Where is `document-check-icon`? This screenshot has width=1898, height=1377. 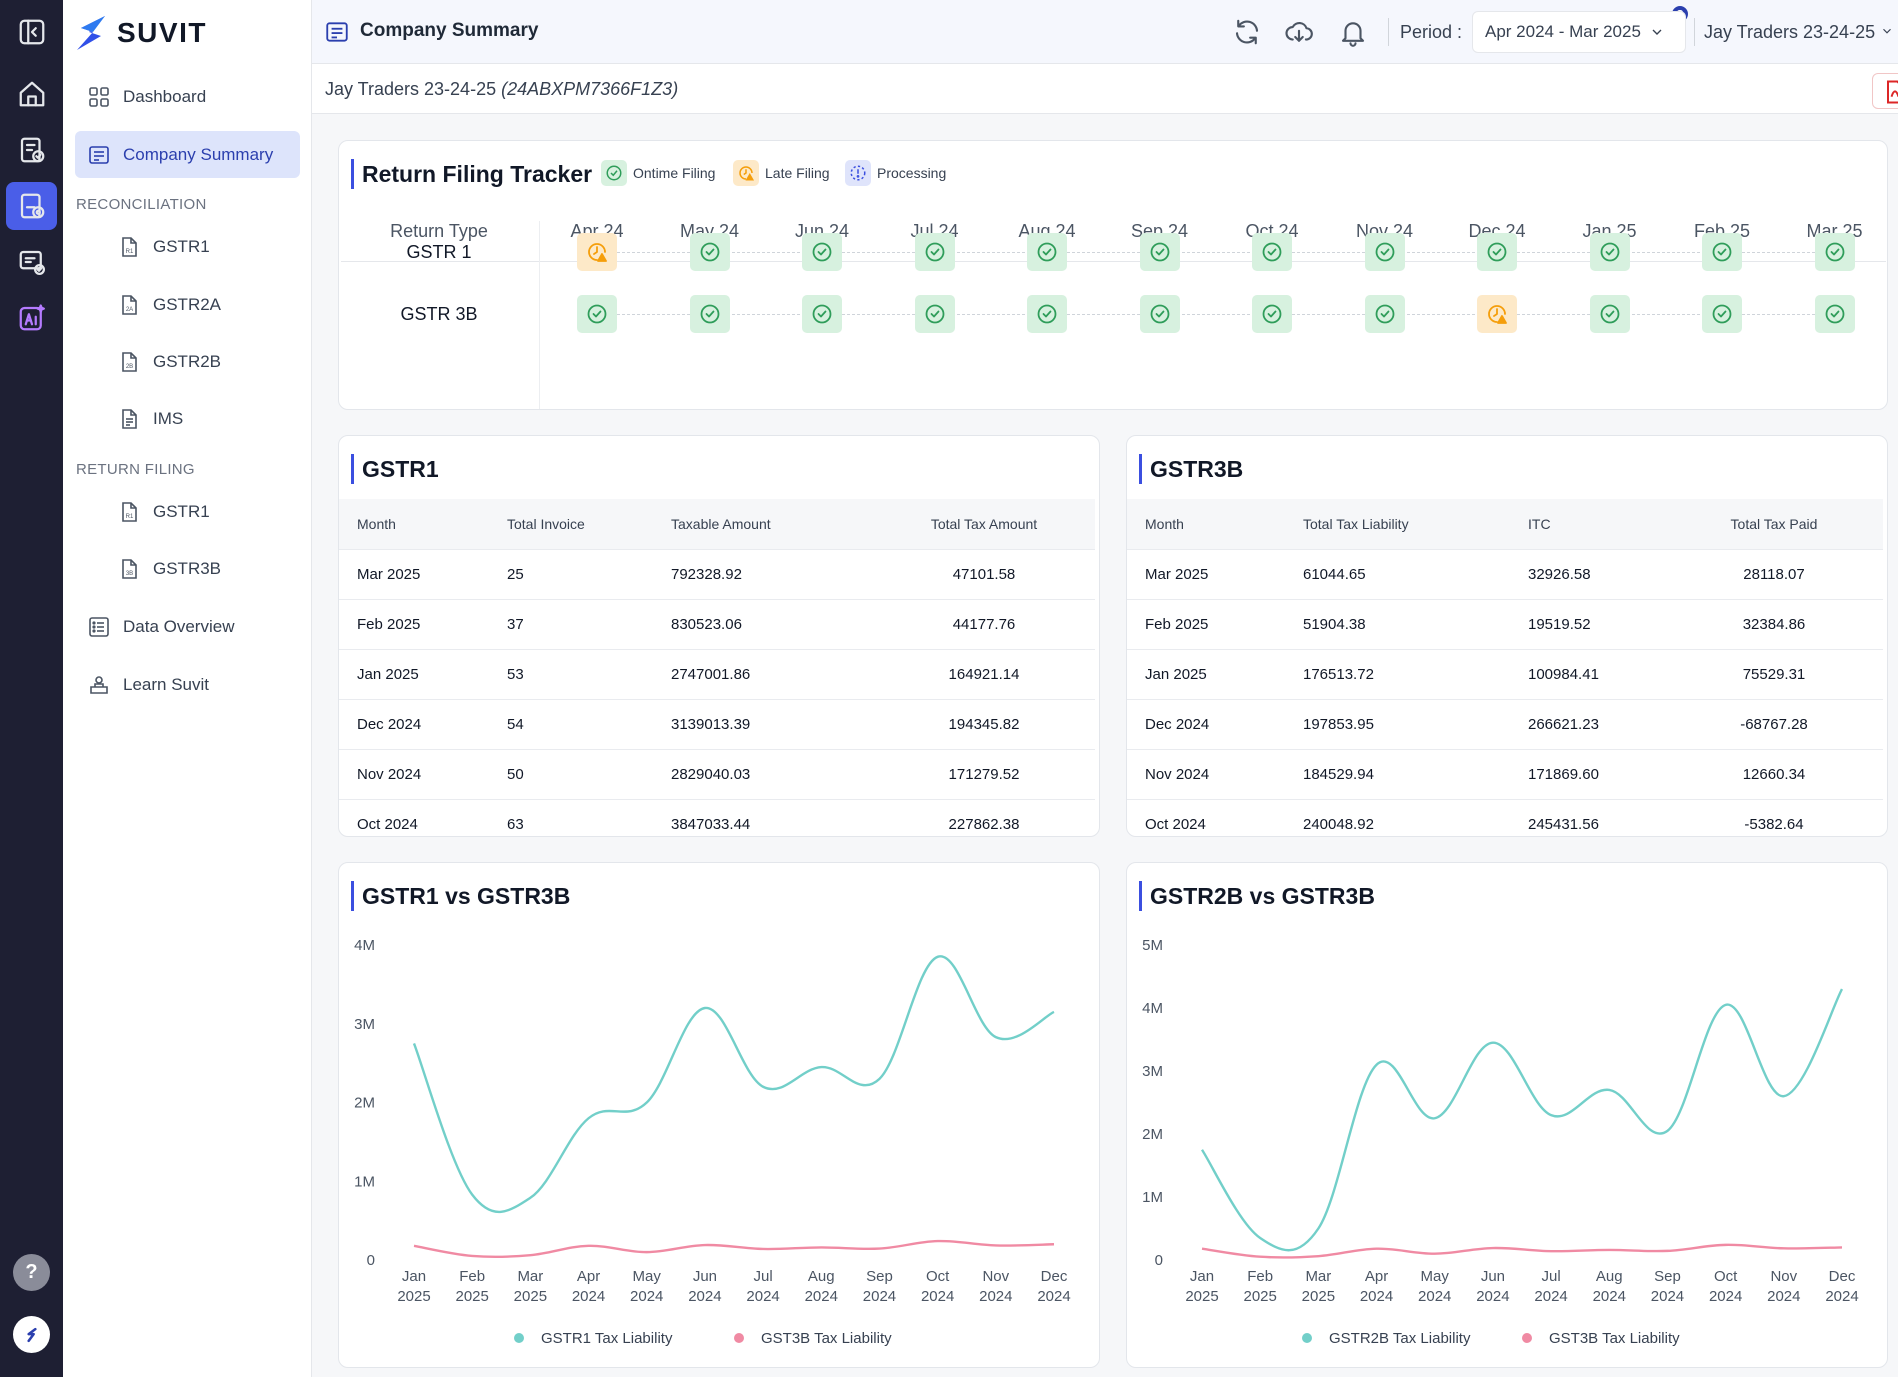 document-check-icon is located at coordinates (31, 150).